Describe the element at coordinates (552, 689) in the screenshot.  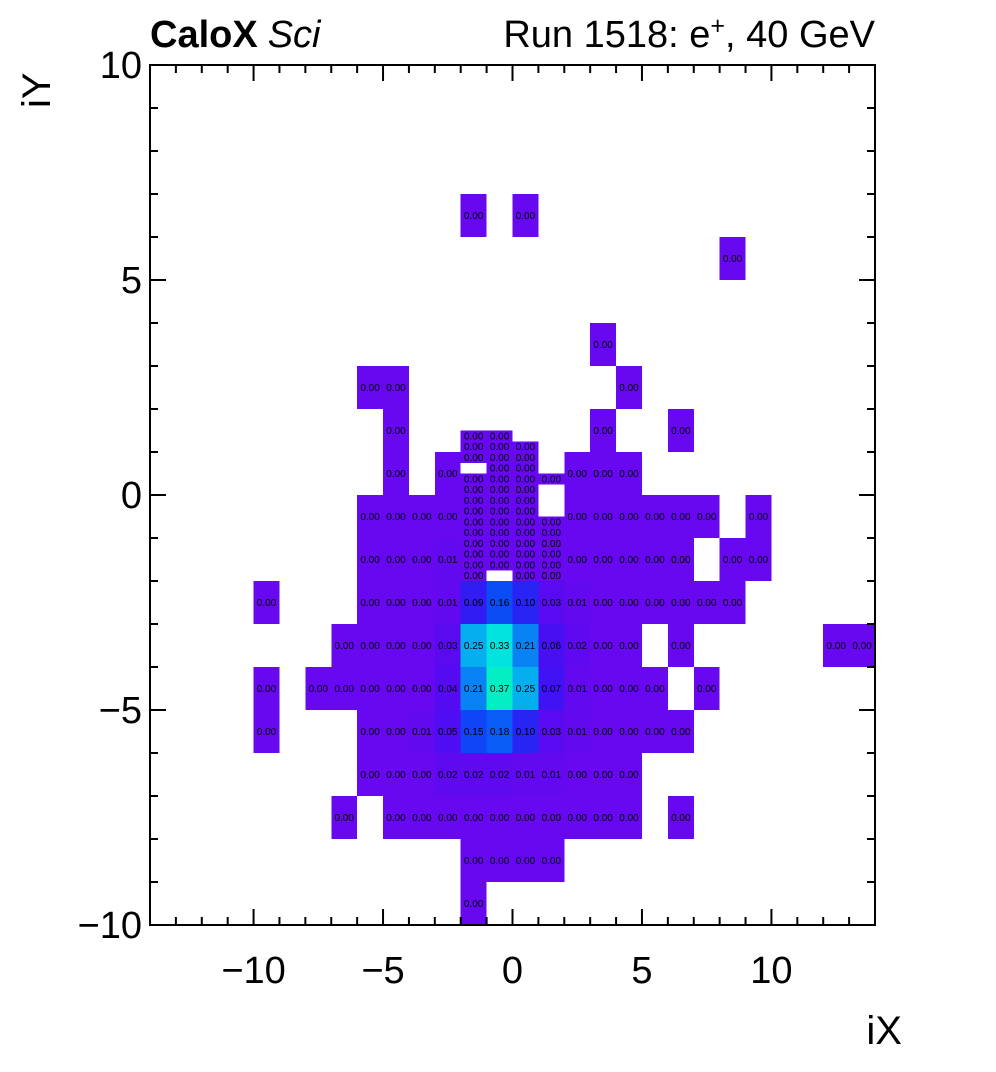
I see `cell-value: 0.07` at that location.